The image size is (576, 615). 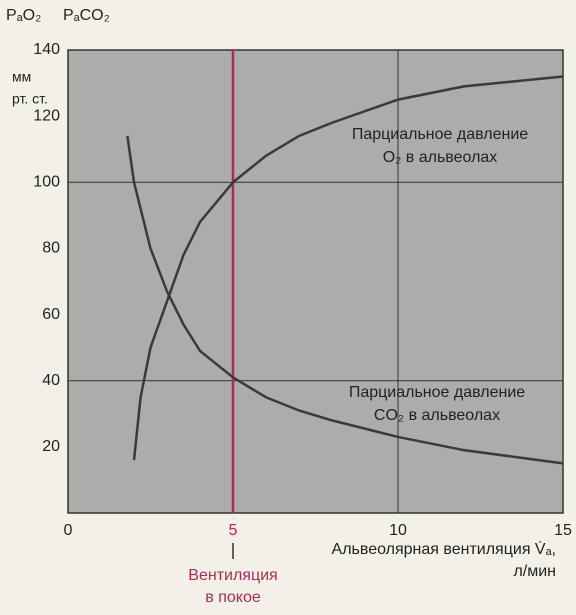 What do you see at coordinates (563, 530) in the screenshot?
I see `x-tick-label: 15` at bounding box center [563, 530].